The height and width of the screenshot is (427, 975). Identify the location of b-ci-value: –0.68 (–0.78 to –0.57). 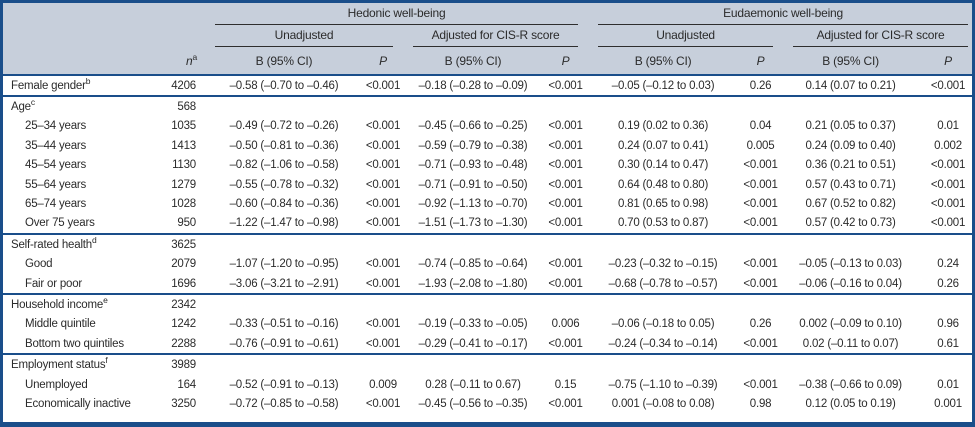
(663, 283).